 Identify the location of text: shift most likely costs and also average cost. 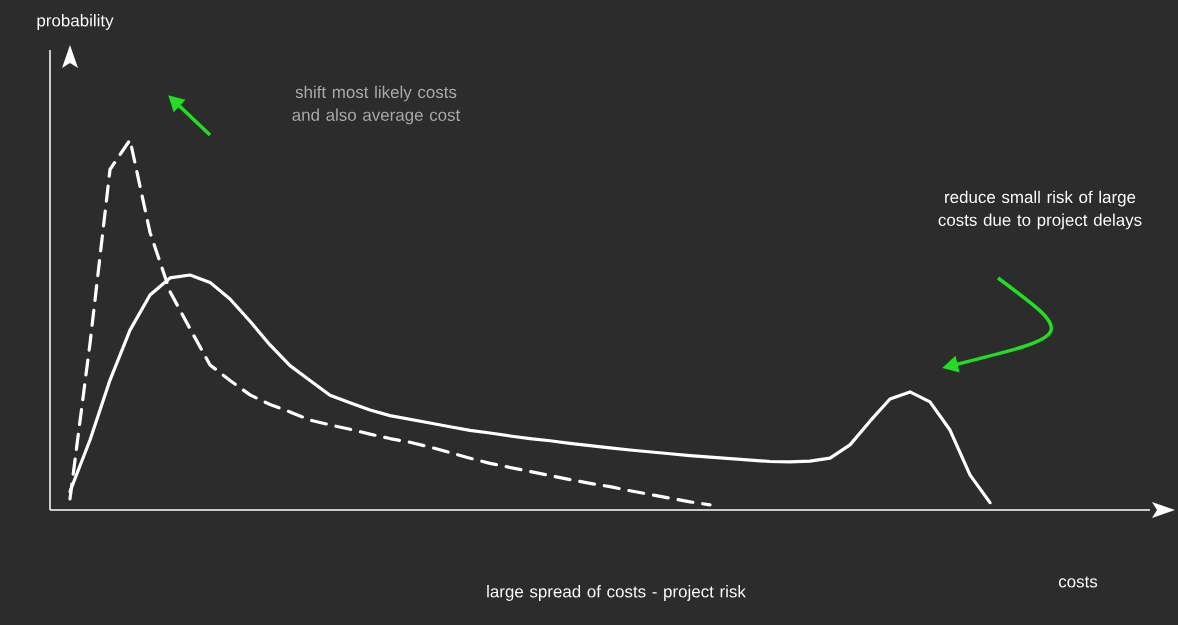
(376, 105).